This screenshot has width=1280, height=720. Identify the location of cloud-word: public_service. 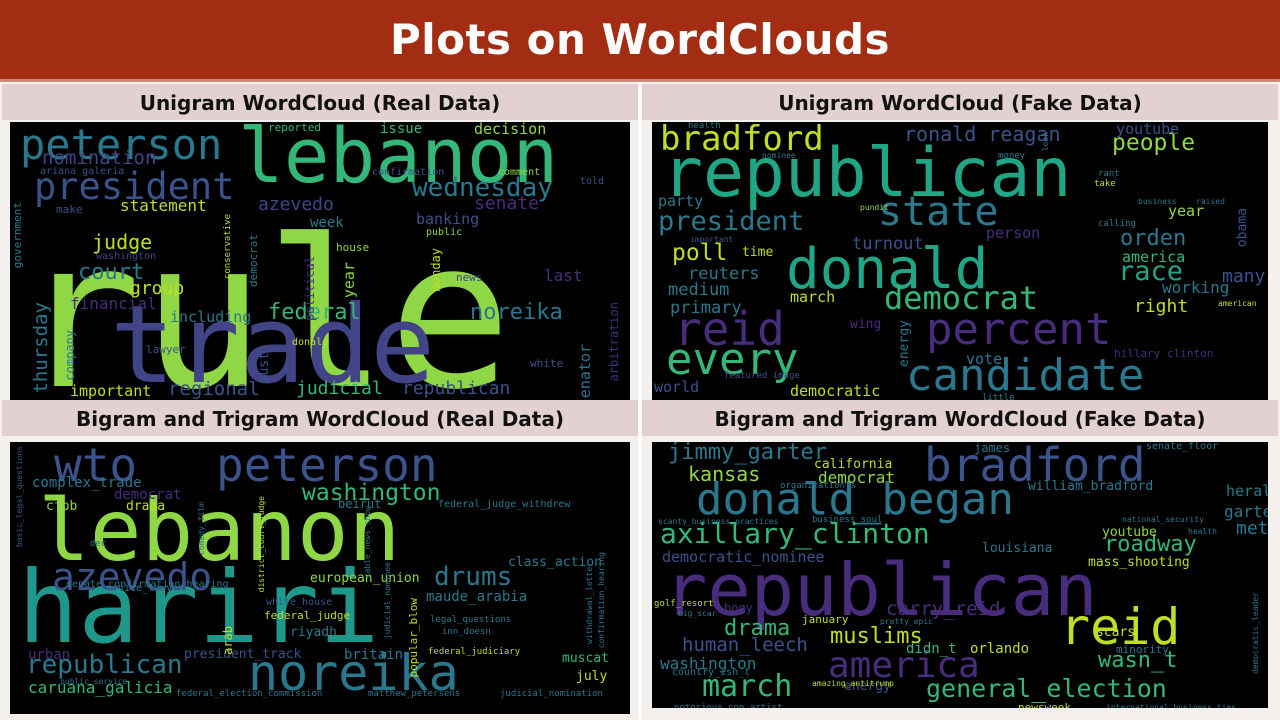
(94, 681).